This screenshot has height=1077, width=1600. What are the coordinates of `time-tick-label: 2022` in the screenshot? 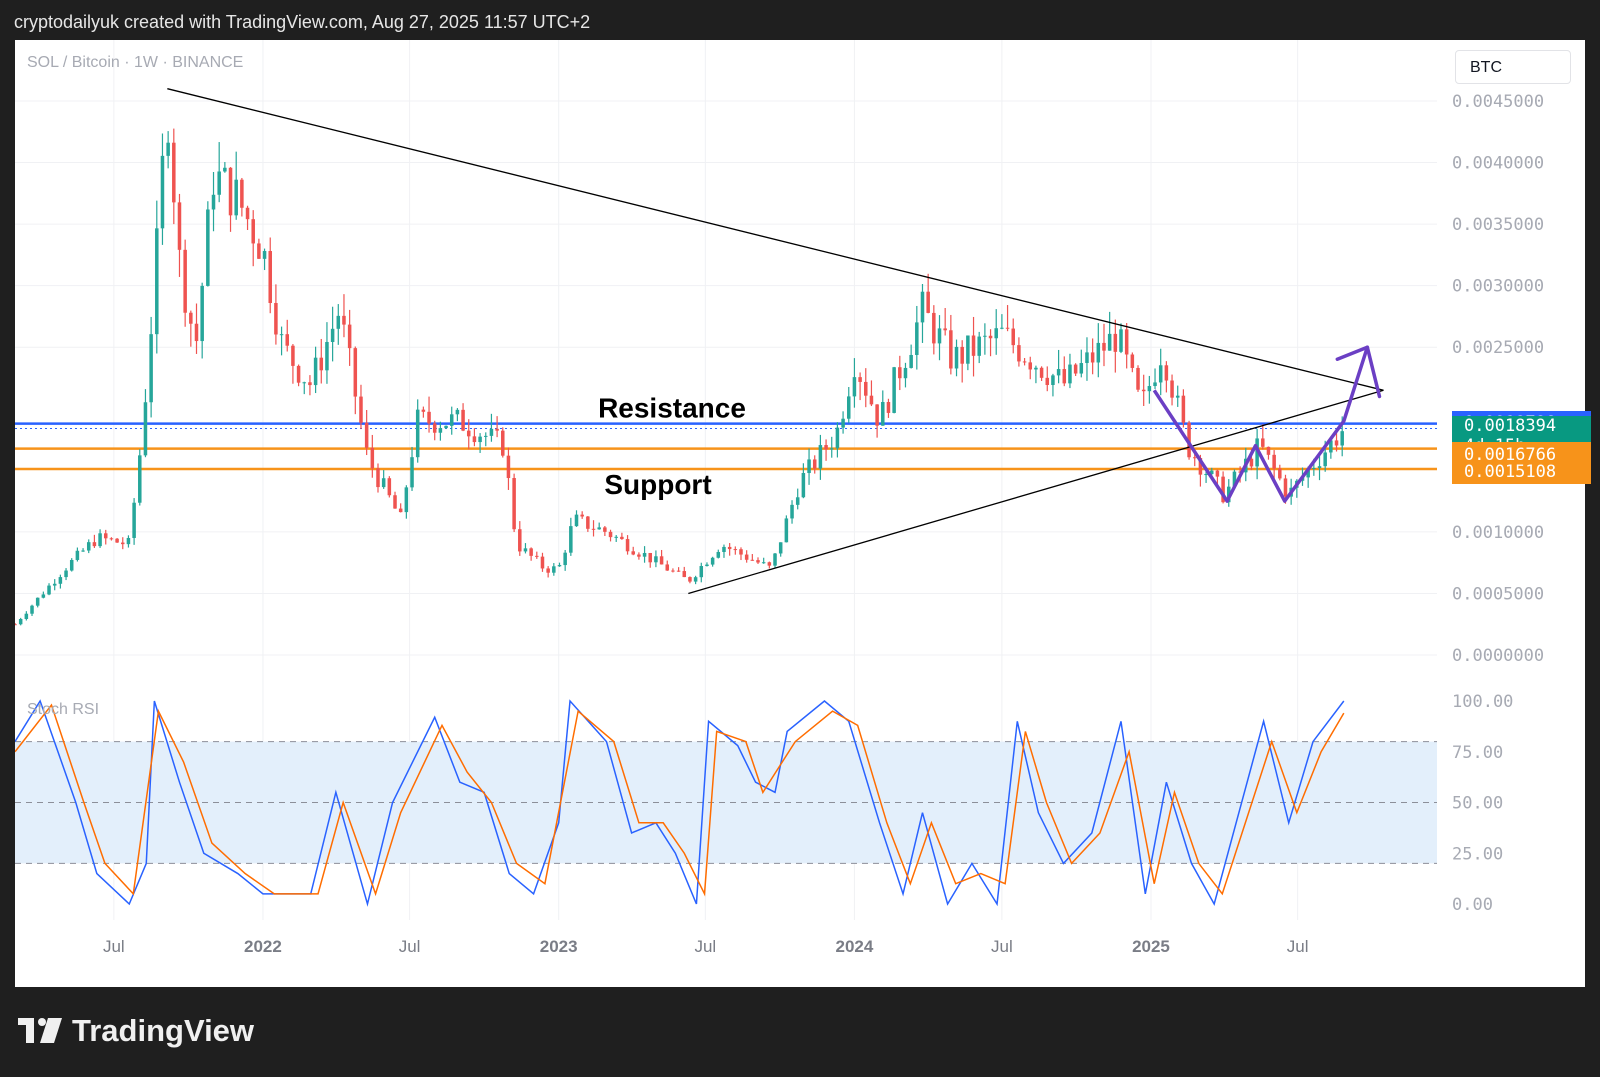 It's located at (263, 946).